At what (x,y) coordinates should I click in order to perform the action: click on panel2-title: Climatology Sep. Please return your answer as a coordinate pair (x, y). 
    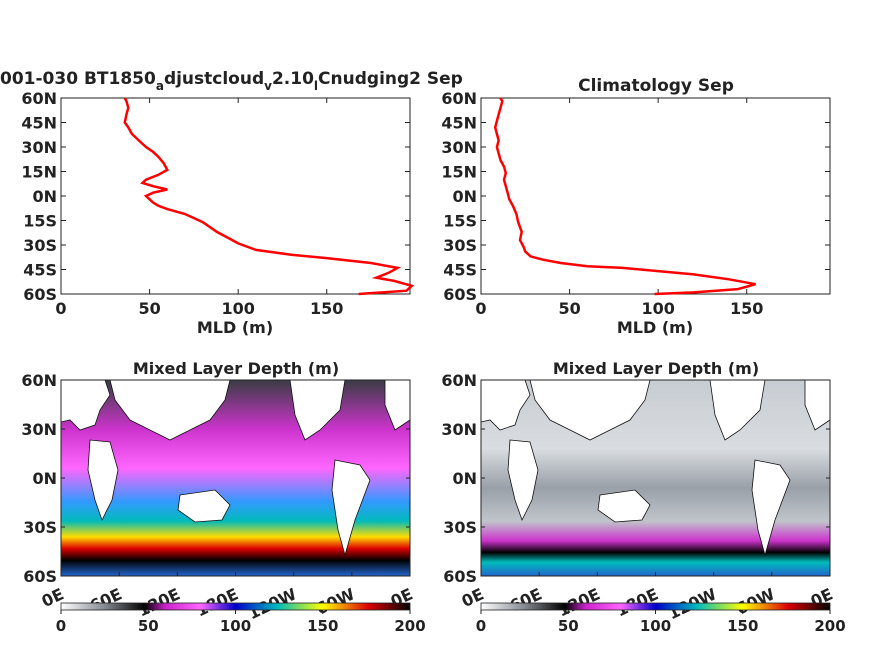
    Looking at the image, I should click on (656, 86).